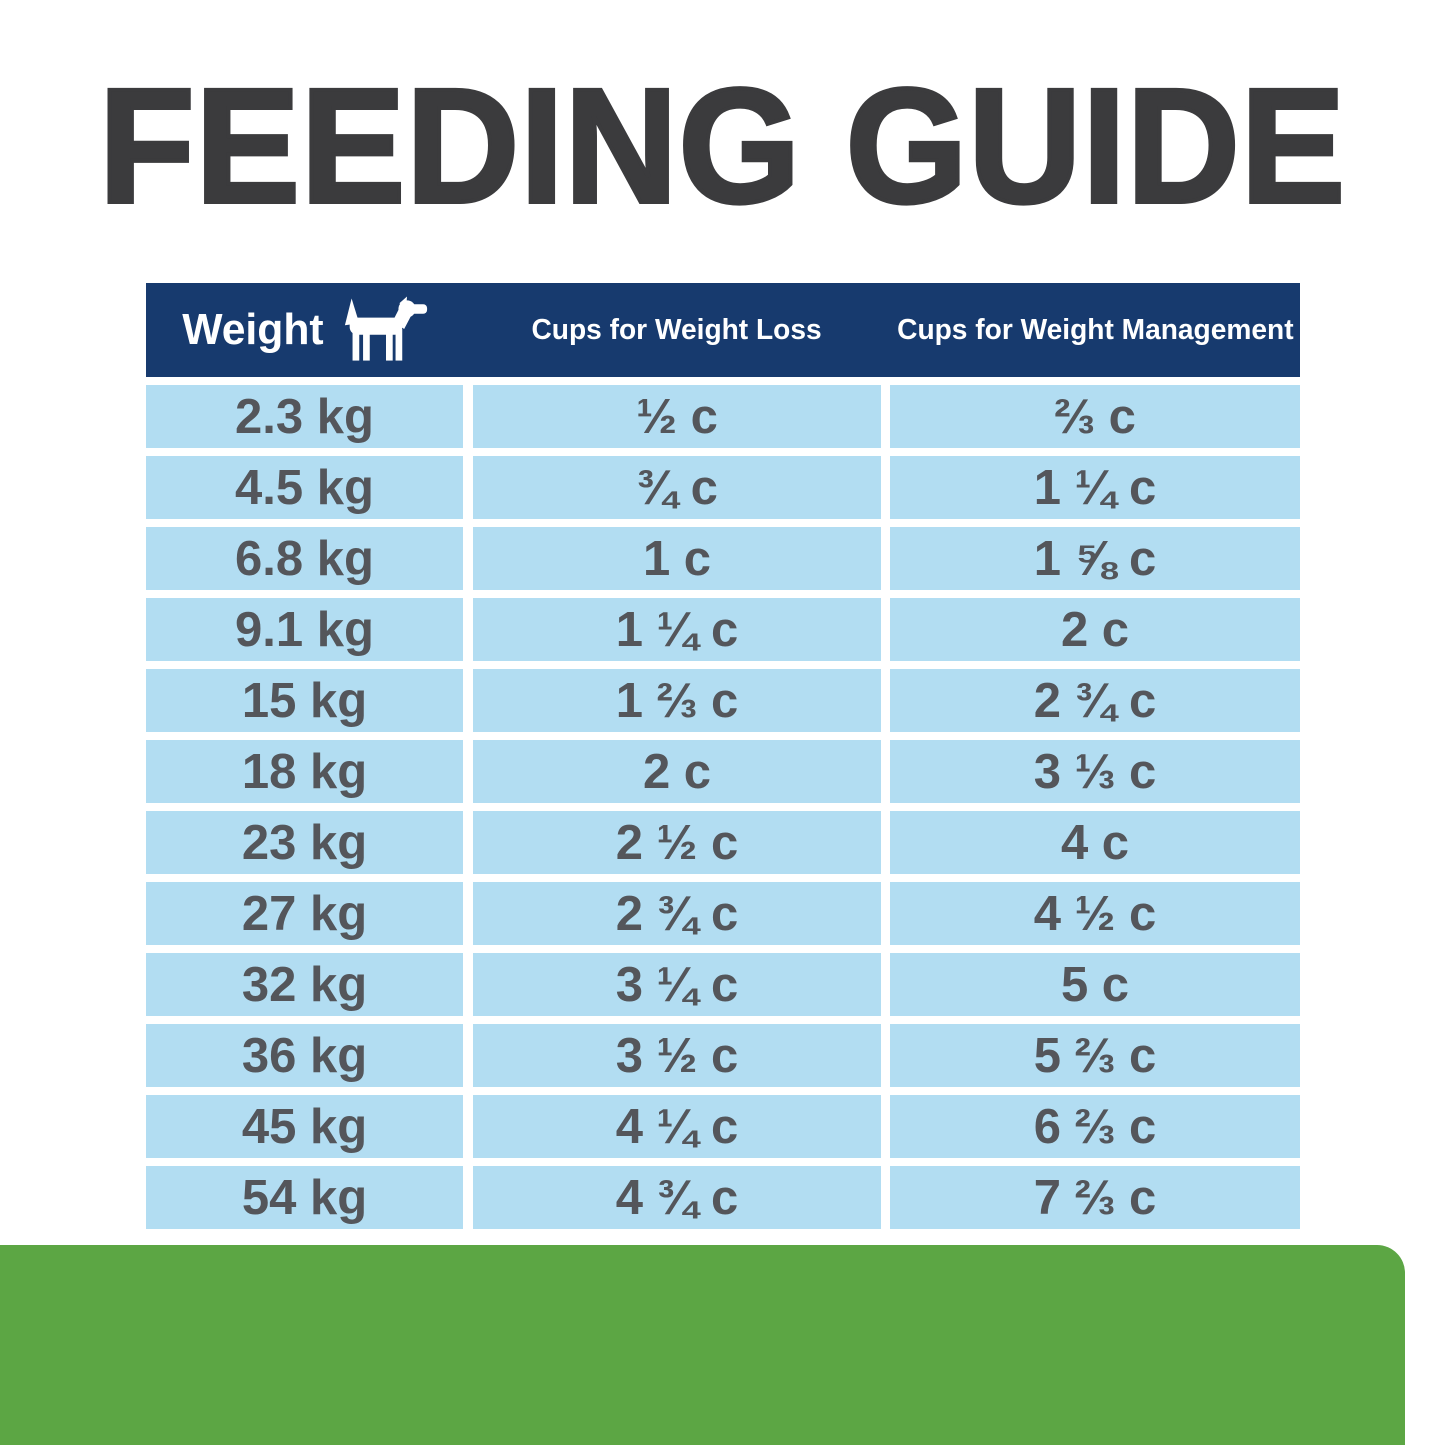  I want to click on table-header-row: Weight, so click(723, 330).